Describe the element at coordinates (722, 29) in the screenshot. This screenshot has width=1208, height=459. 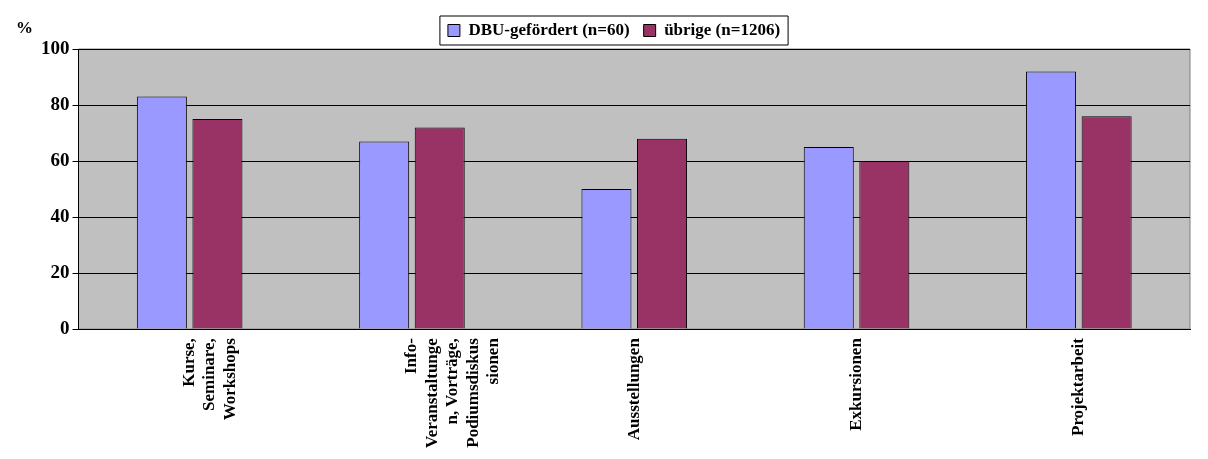
I see `legend-label: übrige (n=1206)` at that location.